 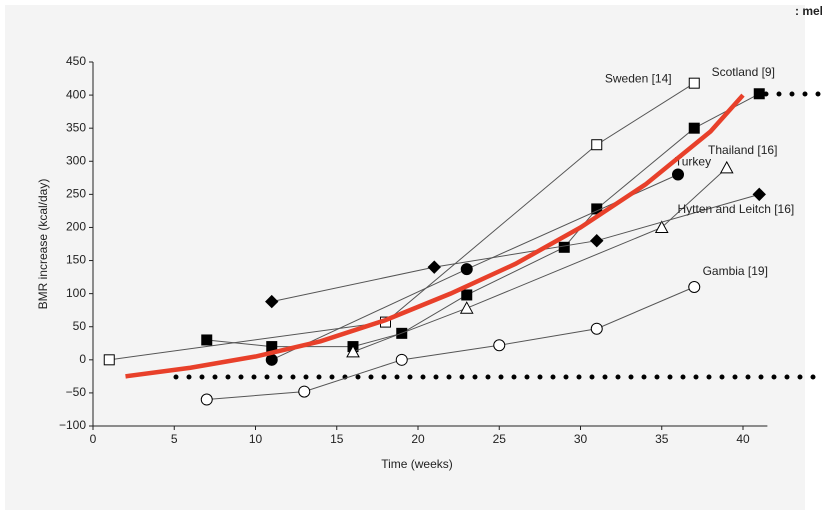 I want to click on y-tick-label: 100, so click(x=76, y=293).